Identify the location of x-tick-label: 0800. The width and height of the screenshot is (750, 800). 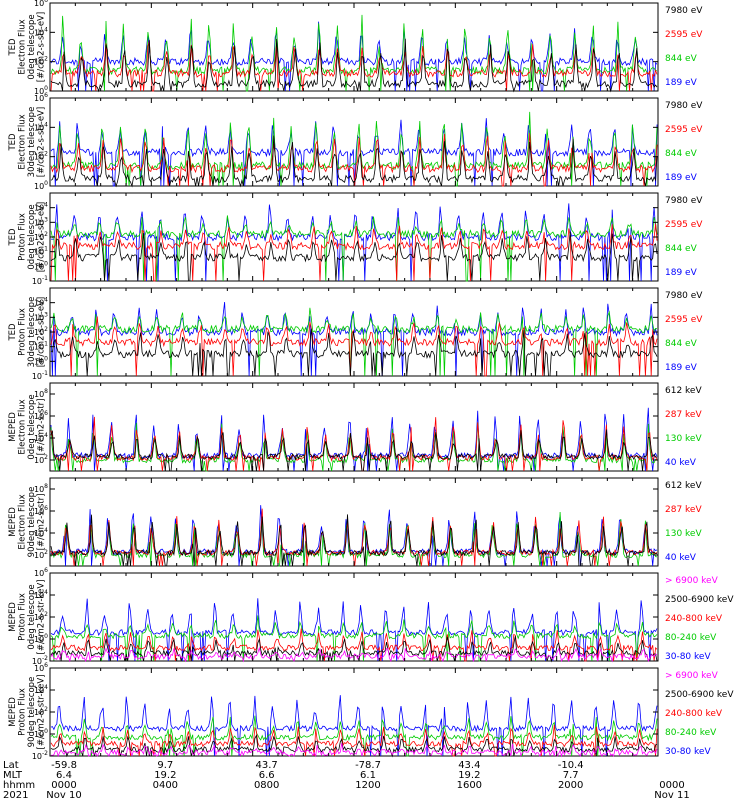
(266, 785).